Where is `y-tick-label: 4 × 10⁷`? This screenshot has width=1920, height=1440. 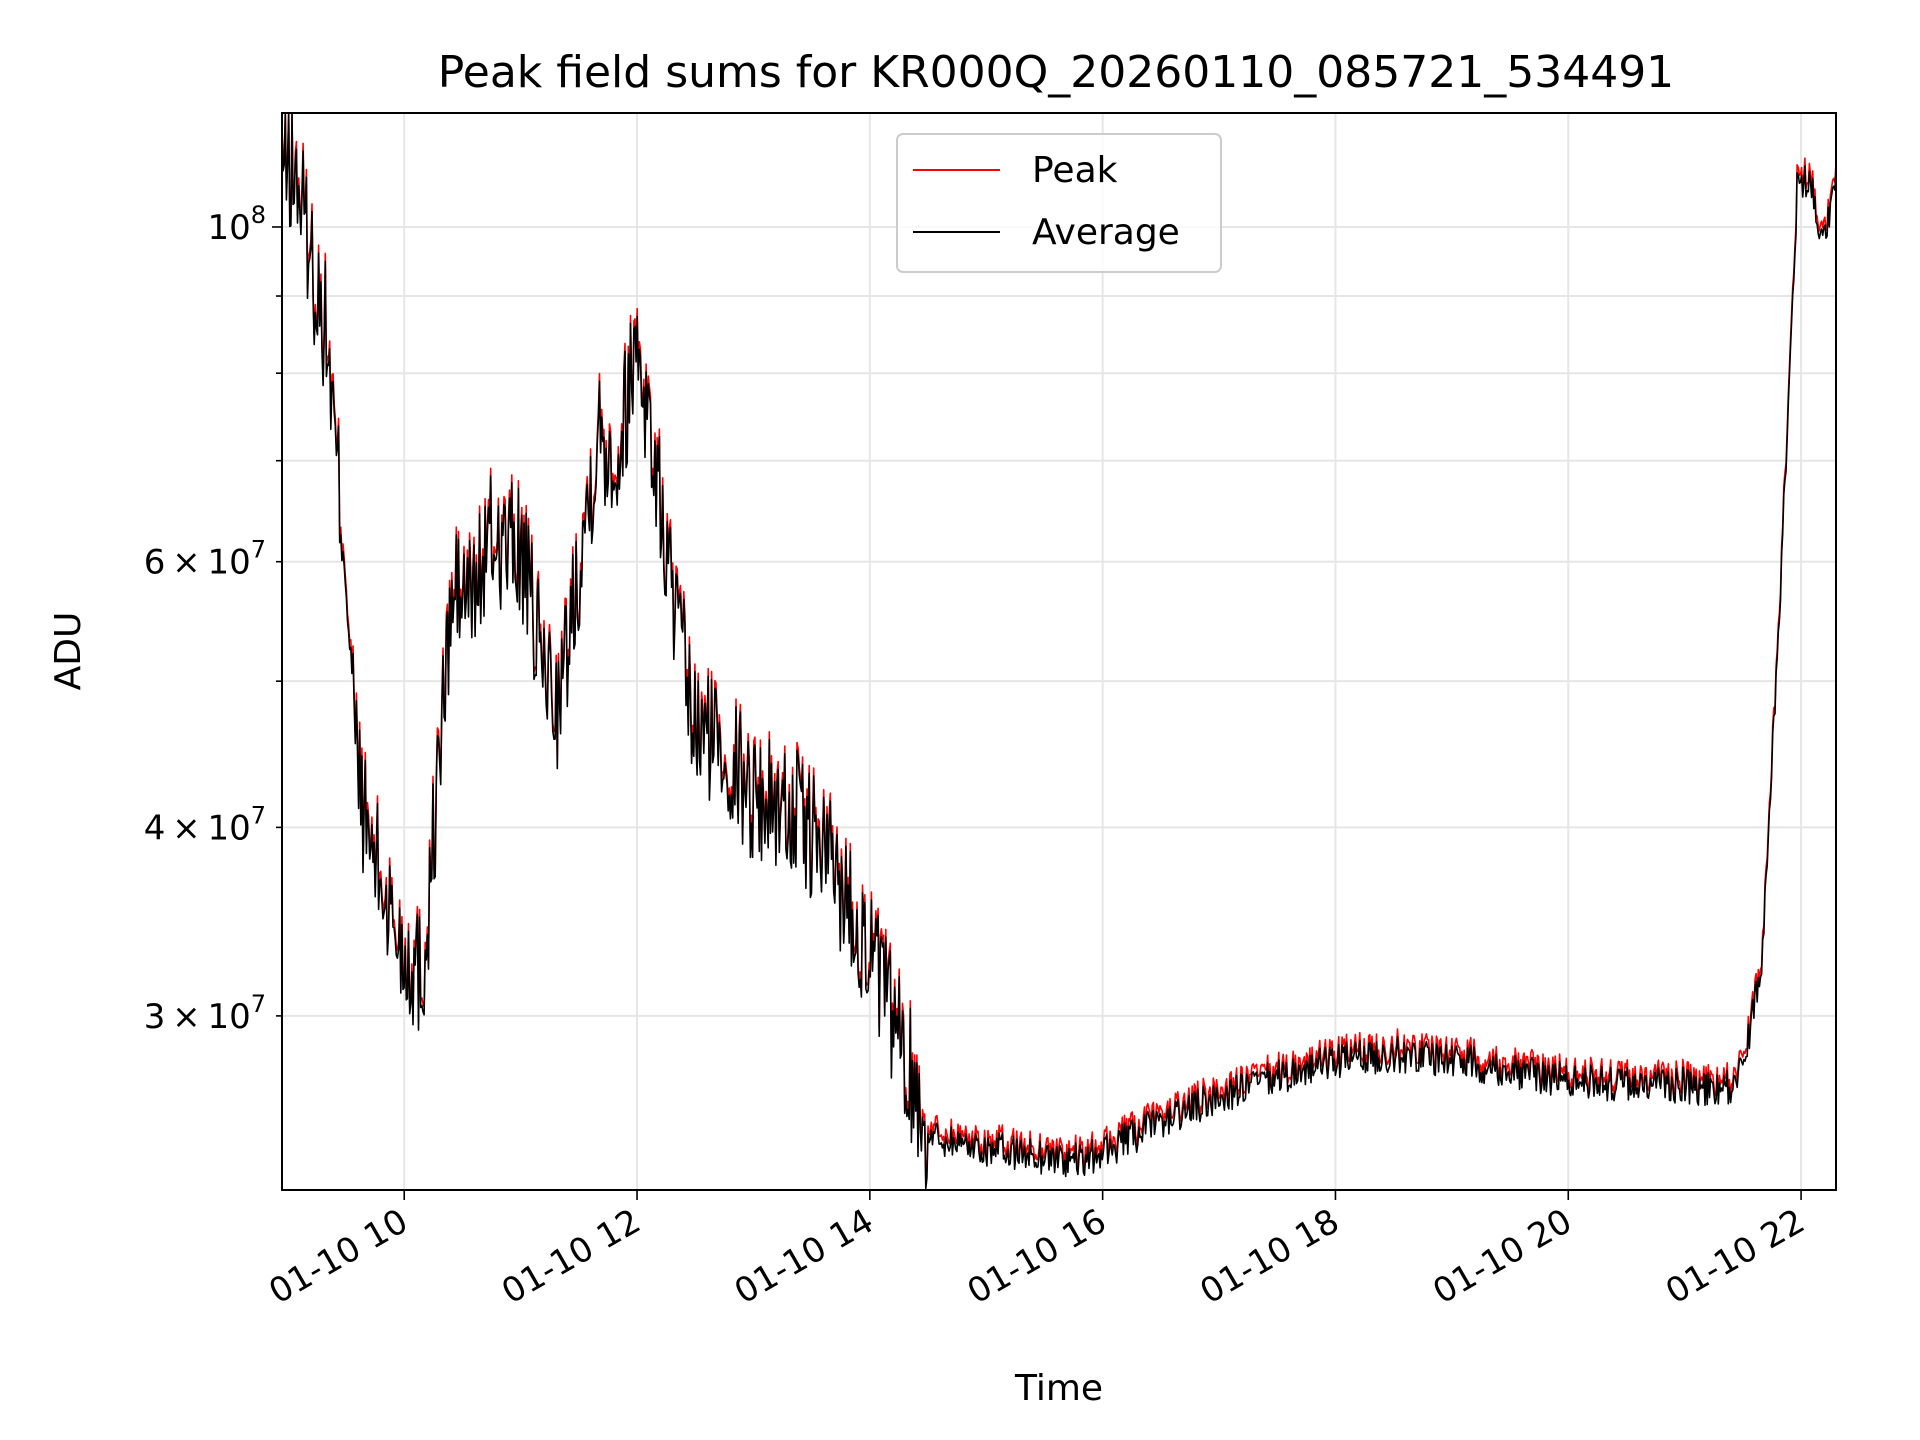 y-tick-label: 4 × 10⁷ is located at coordinates (205, 824).